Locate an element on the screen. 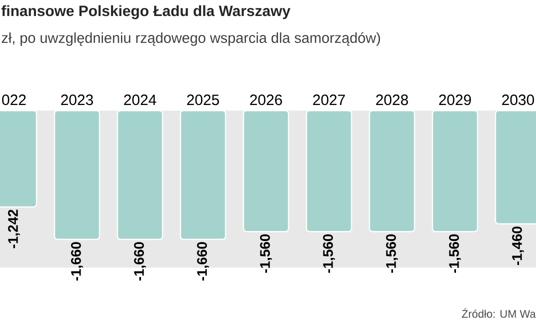 The width and height of the screenshot is (536, 332). x-tick-label: 2026 is located at coordinates (266, 100).